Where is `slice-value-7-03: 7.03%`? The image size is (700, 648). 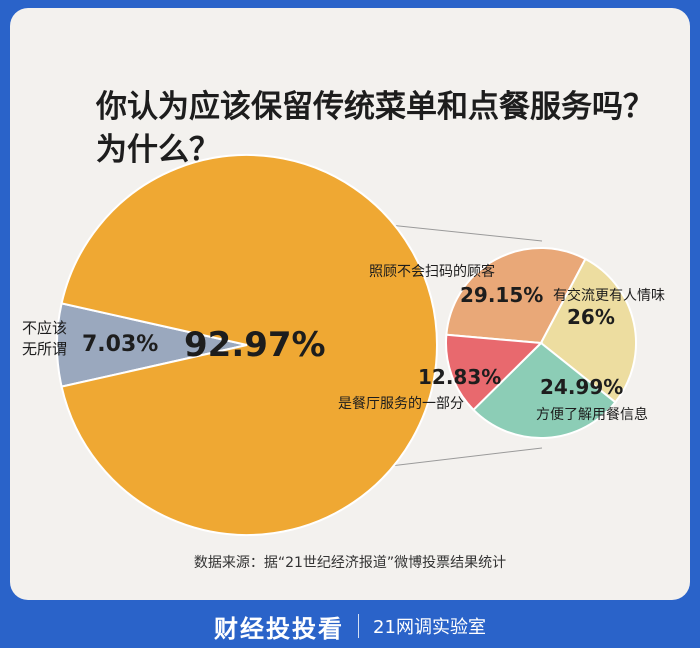
slice-value-7-03: 7.03% is located at coordinates (120, 344).